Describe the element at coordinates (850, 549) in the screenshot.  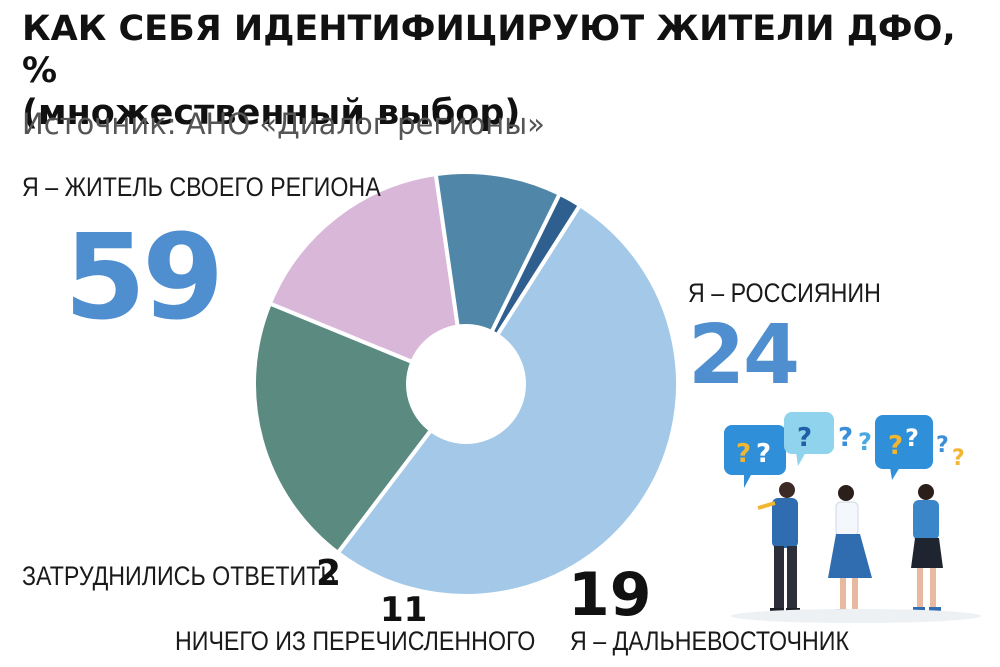
I see `person-woman-center` at that location.